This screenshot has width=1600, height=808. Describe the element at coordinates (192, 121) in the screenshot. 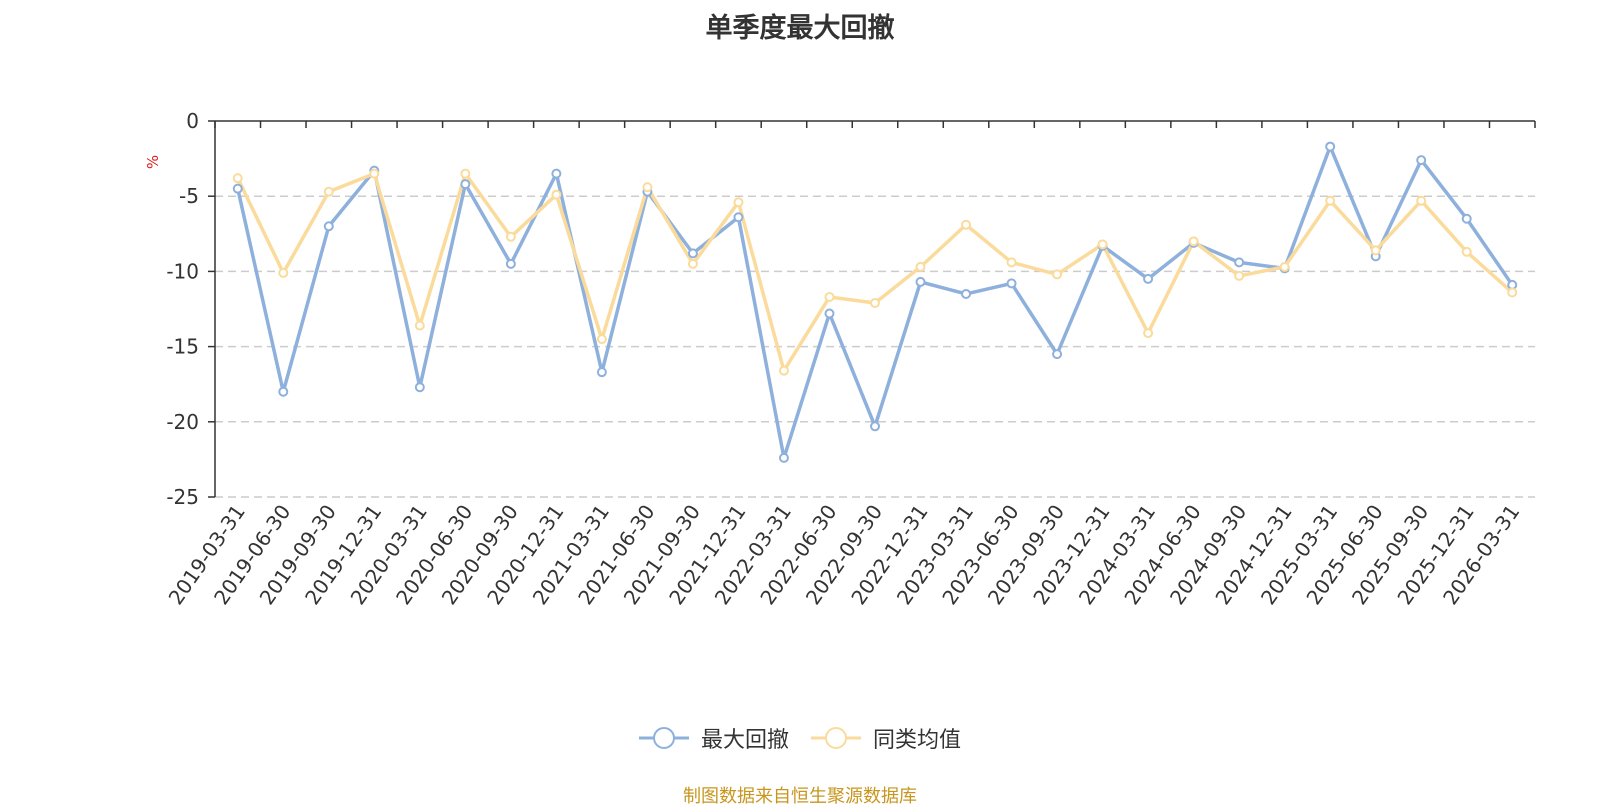

I see `y-tick-label: 0` at that location.